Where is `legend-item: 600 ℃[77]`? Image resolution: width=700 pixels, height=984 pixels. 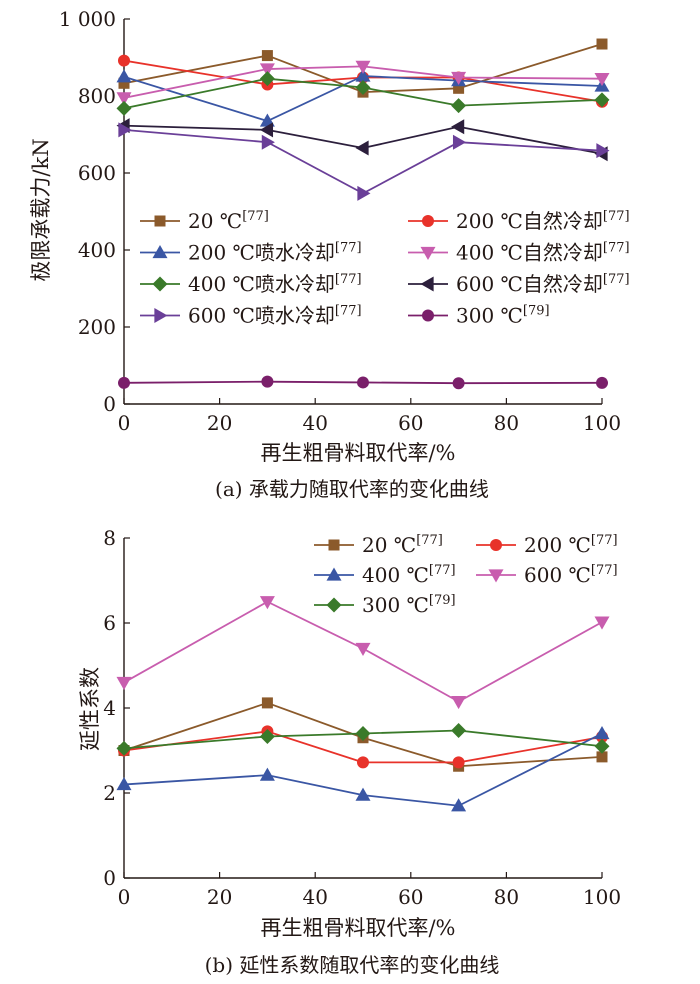
legend-item: 600 ℃[77] is located at coordinates (547, 575).